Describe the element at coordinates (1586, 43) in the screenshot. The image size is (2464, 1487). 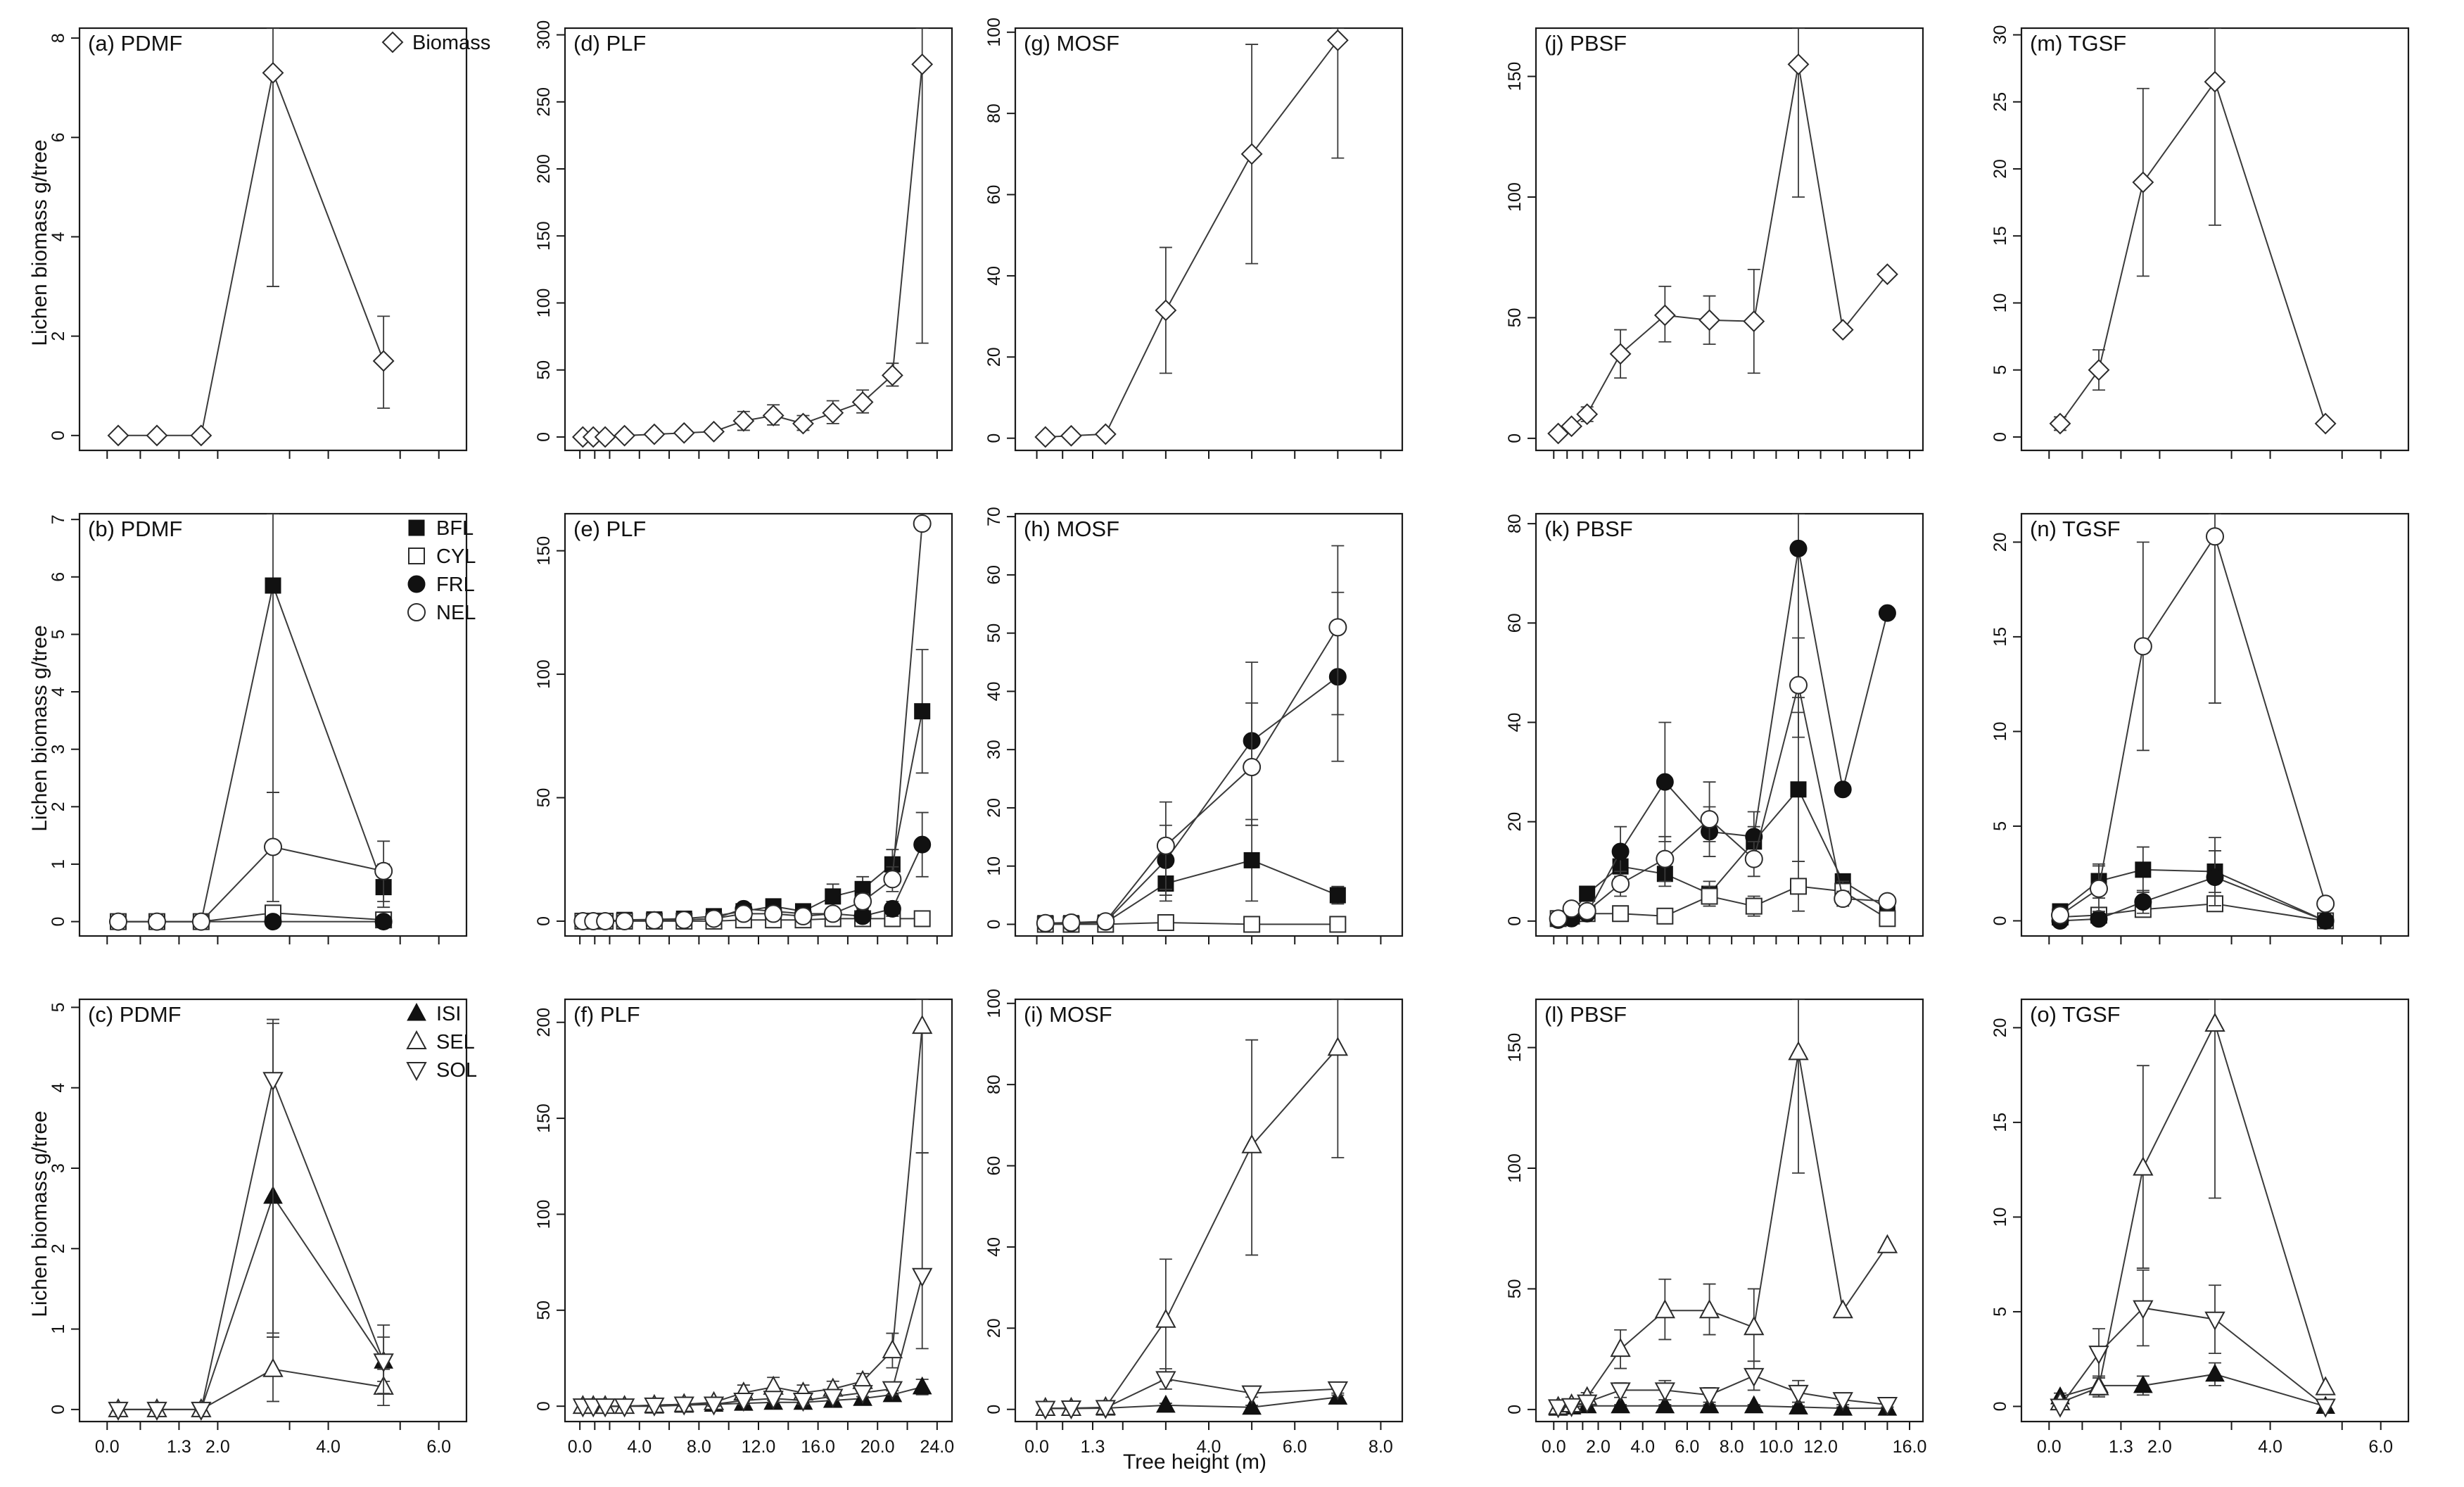
I see `panel-label: (j) PBSF` at that location.